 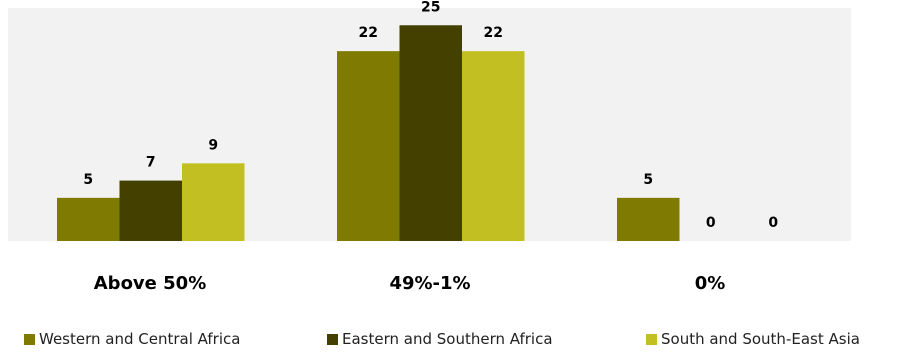 What do you see at coordinates (140, 339) in the screenshot?
I see `legend-label: Western and Central Africa` at bounding box center [140, 339].